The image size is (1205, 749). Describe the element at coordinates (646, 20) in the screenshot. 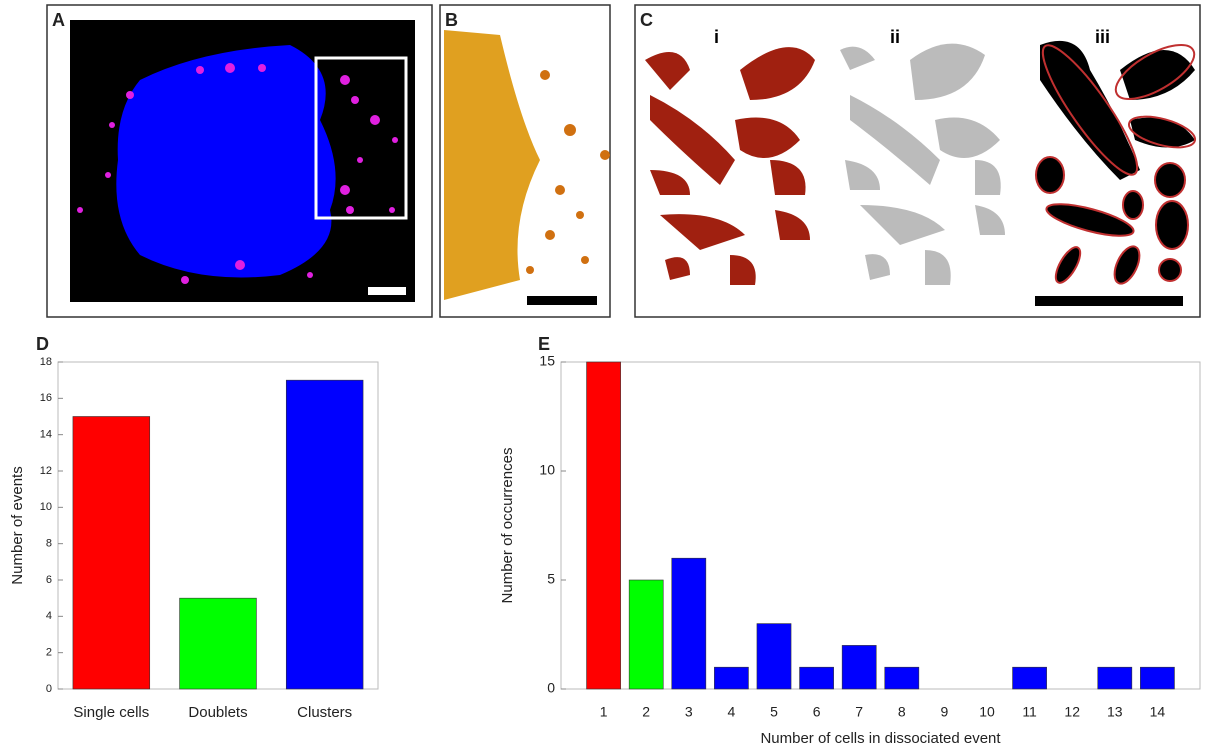

I see `panel-label: C` at that location.